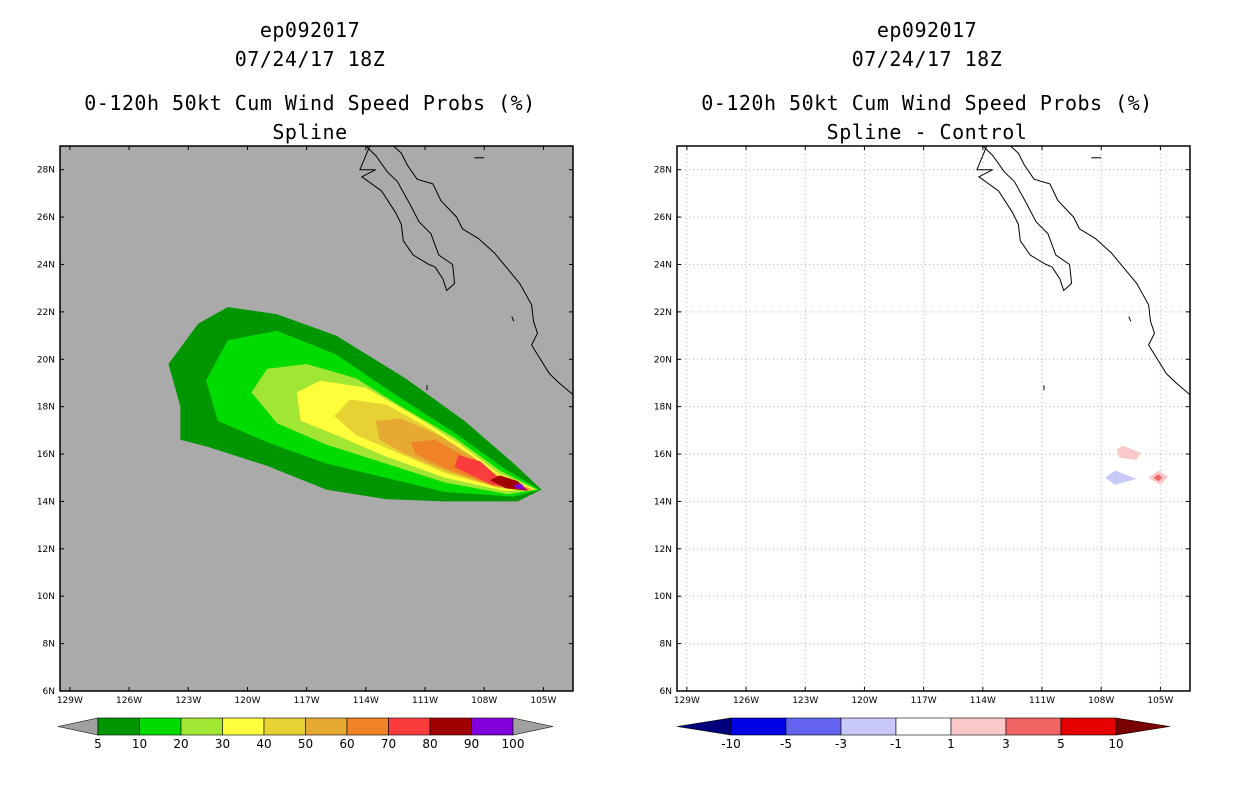 The width and height of the screenshot is (1236, 800). Describe the element at coordinates (310, 30) in the screenshot. I see `left-title-storm-id: ep092017` at that location.